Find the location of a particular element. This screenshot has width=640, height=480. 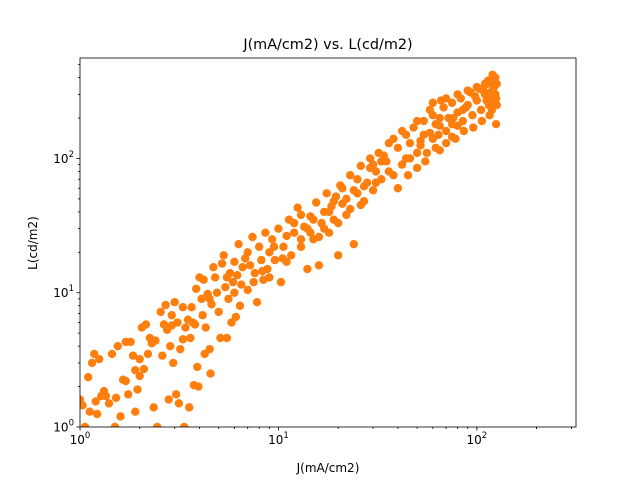

y-tick-label: 10² is located at coordinates (63, 158).